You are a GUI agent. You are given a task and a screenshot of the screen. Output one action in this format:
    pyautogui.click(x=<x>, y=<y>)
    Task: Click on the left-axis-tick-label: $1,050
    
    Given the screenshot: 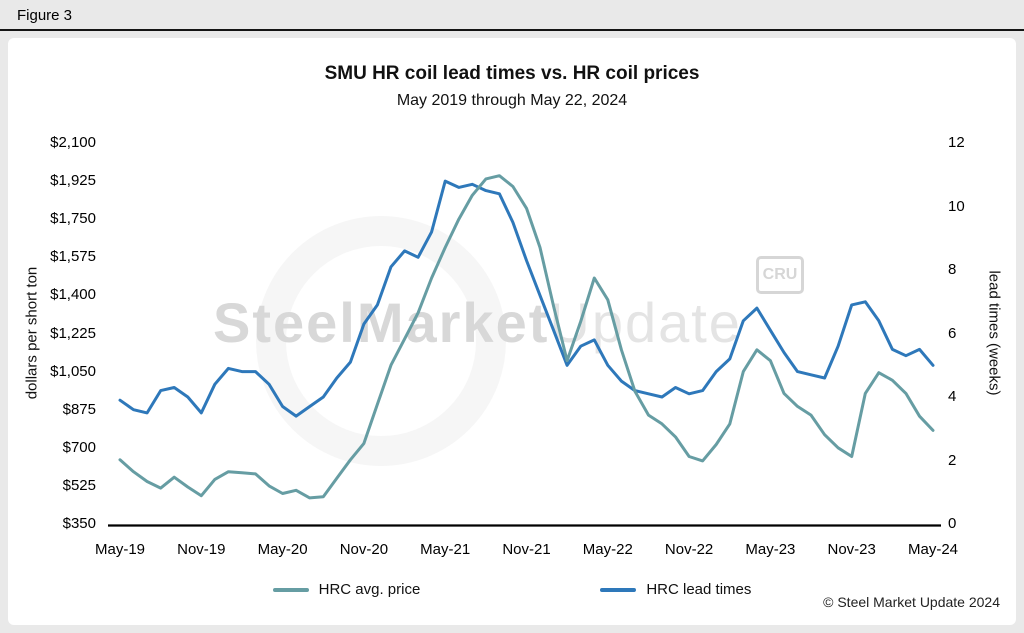 What is the action you would take?
    pyautogui.click(x=73, y=371)
    